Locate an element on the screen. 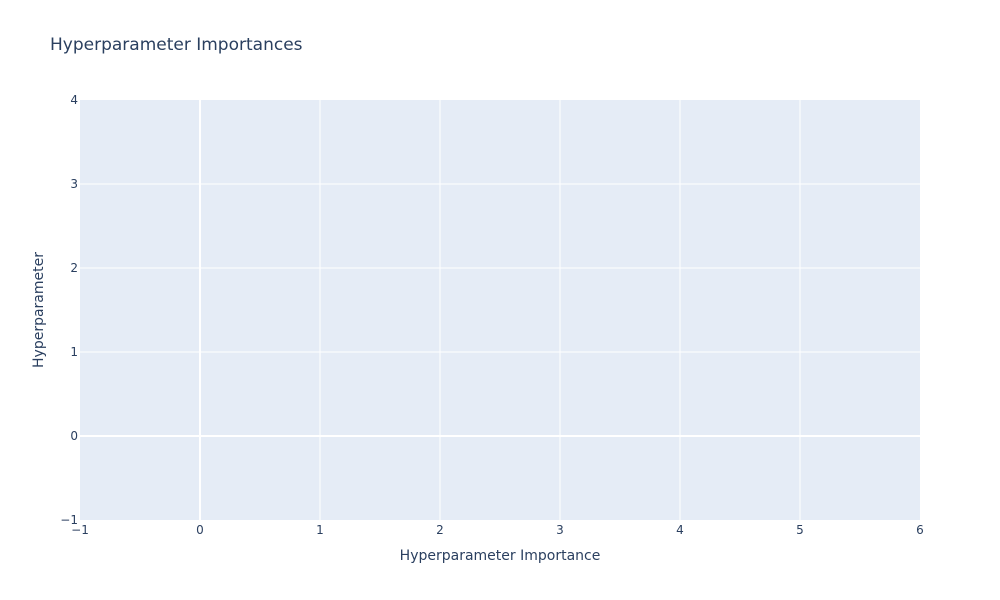 The image size is (1000, 600). chart-title: Hyperparameter Importances is located at coordinates (176, 45).